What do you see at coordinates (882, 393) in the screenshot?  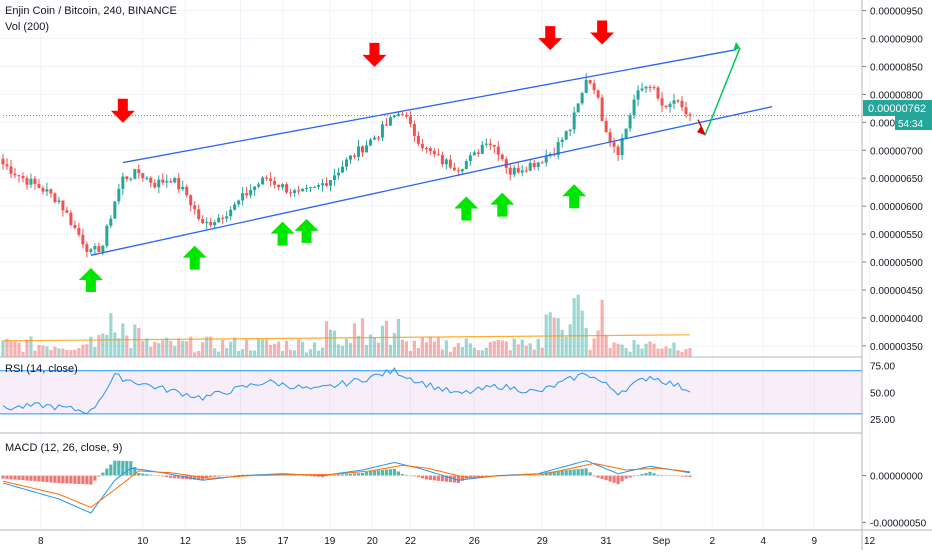 I see `rsi-axis-label: 50.00` at bounding box center [882, 393].